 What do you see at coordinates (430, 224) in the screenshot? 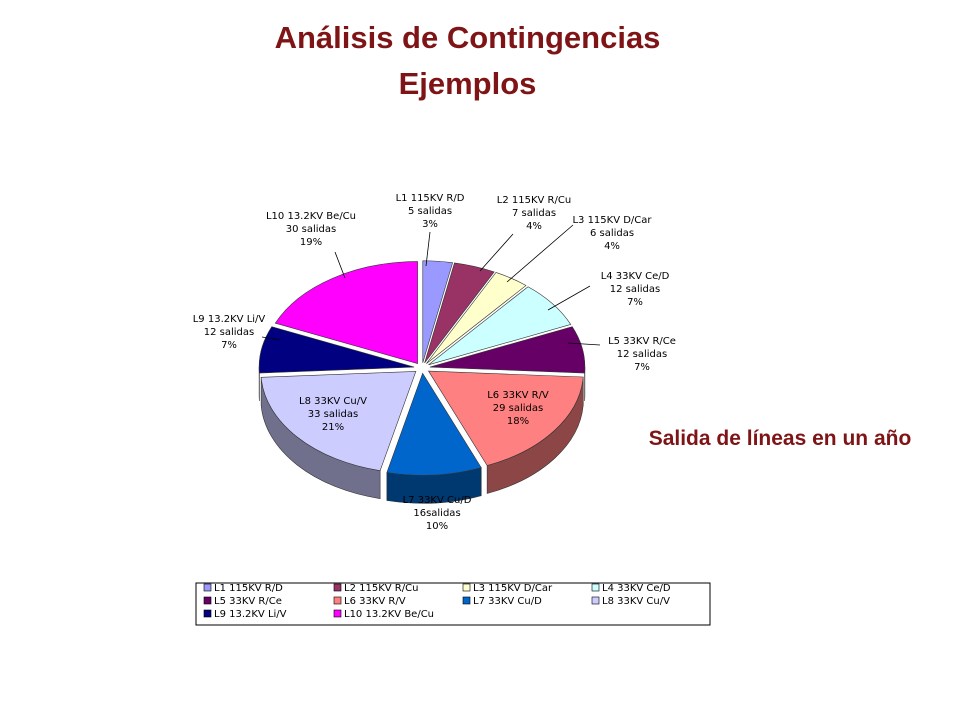
I see `data-label: 3%` at bounding box center [430, 224].